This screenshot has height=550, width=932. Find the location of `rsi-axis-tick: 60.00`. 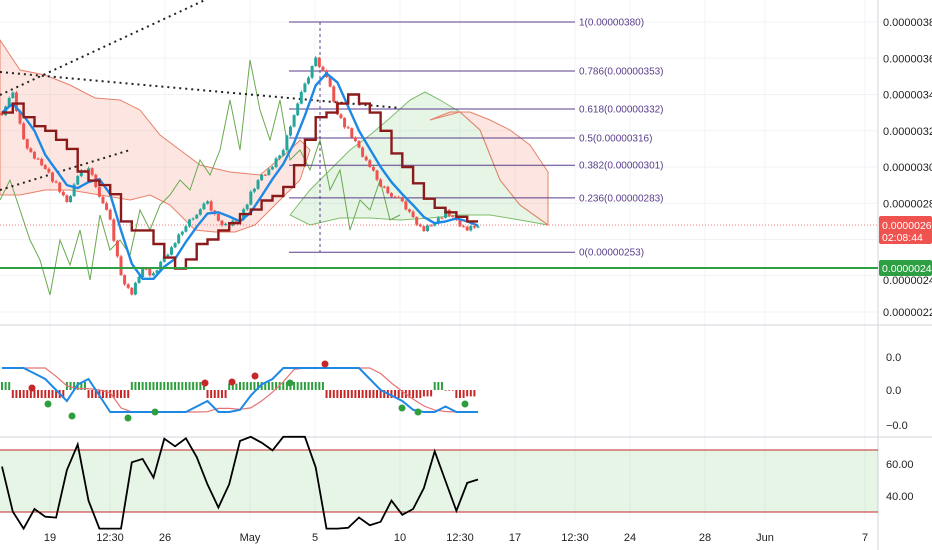

rsi-axis-tick: 60.00 is located at coordinates (900, 465).